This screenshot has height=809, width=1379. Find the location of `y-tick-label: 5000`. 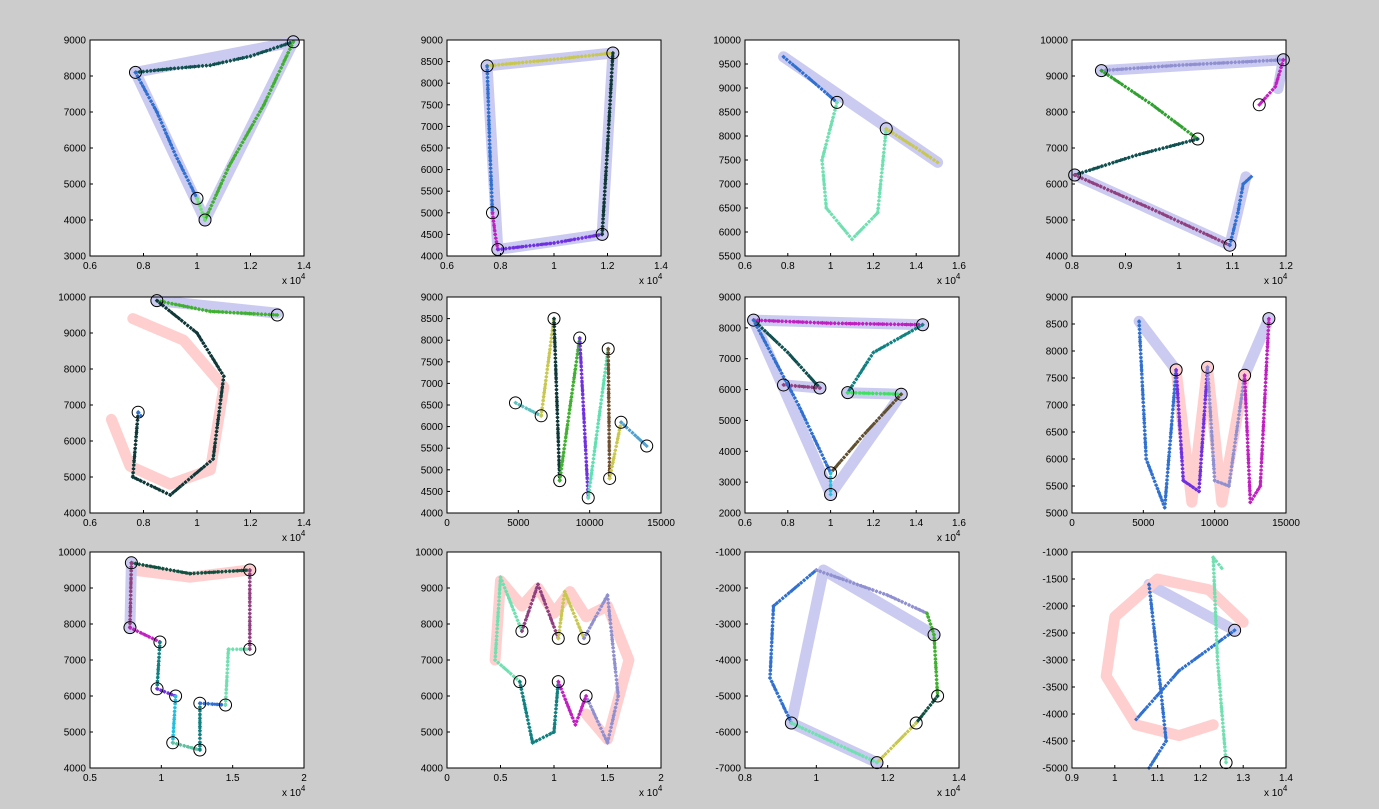

y-tick-label: 5000 is located at coordinates (75, 185).